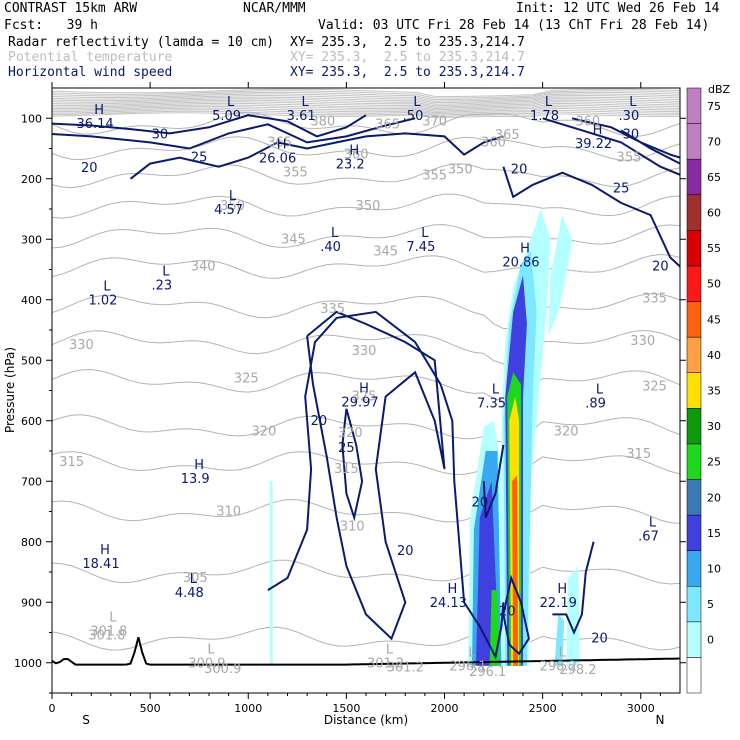  Describe the element at coordinates (28, 663) in the screenshot. I see `y-tick-label: 1000` at that location.